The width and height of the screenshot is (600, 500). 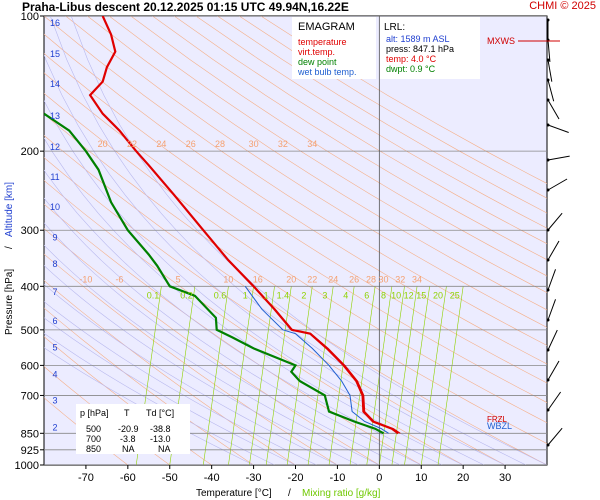 What do you see at coordinates (303, 295) in the screenshot?
I see `mixing-ratio-label: 2` at bounding box center [303, 295].